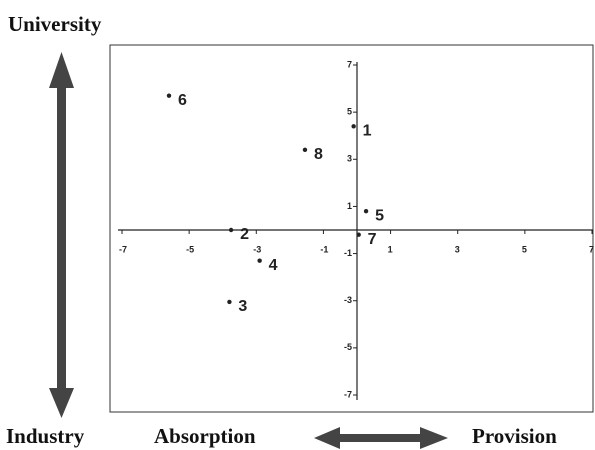  Describe the element at coordinates (524, 249) in the screenshot. I see `x-tick-label: 5` at that location.